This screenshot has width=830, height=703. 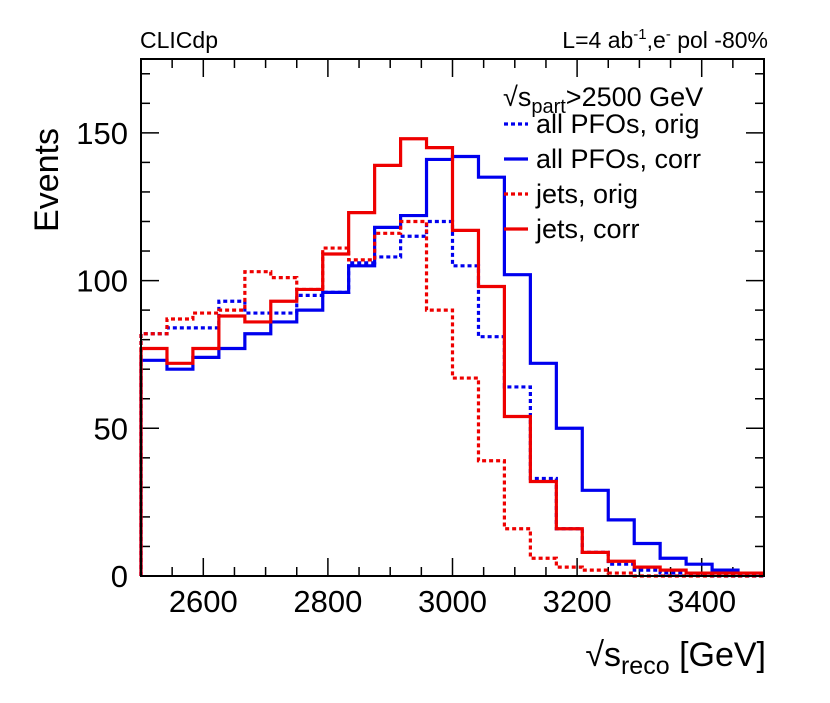 I want to click on legend-label-jets-corr: jets, corr, so click(x=587, y=229).